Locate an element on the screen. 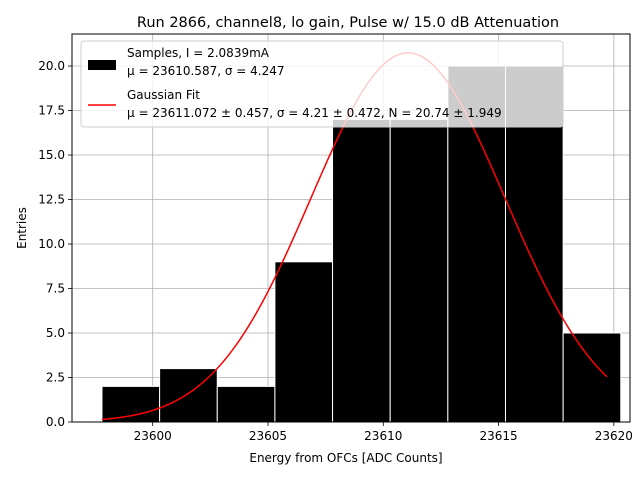 The width and height of the screenshot is (640, 480). x-tick-label: 23605 is located at coordinates (268, 436).